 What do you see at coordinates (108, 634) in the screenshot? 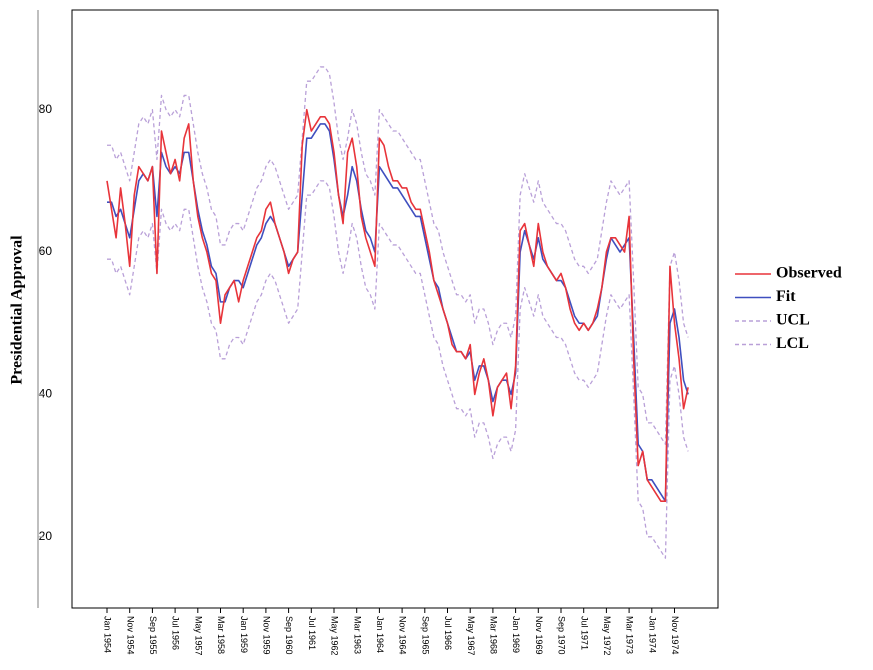
I see `x-tick-label: Jan 1954` at bounding box center [108, 634].